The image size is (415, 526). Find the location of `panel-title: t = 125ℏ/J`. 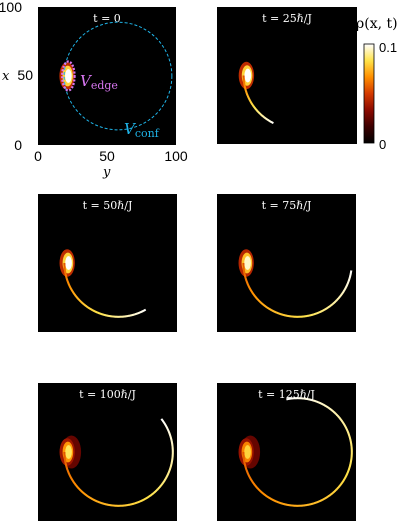

panel-title: t = 125ℏ/J is located at coordinates (286, 394).